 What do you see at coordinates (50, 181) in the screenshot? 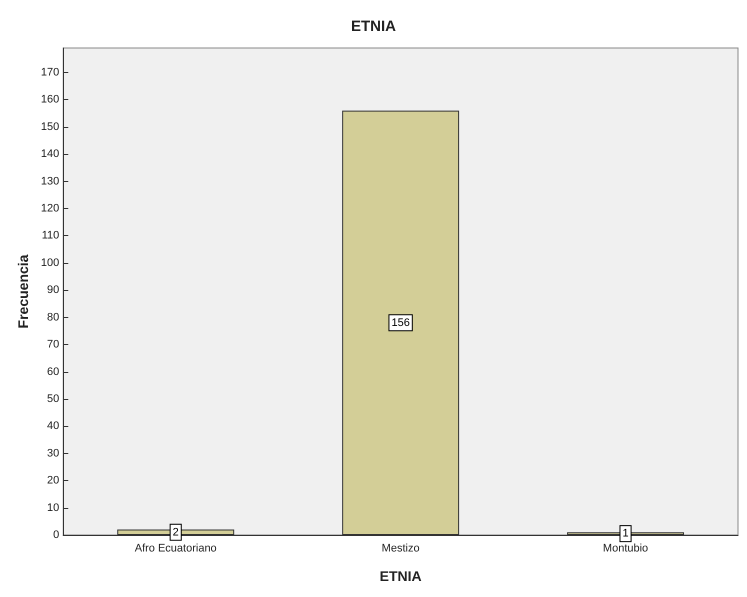
I see `y-tick-label: 130` at bounding box center [50, 181].